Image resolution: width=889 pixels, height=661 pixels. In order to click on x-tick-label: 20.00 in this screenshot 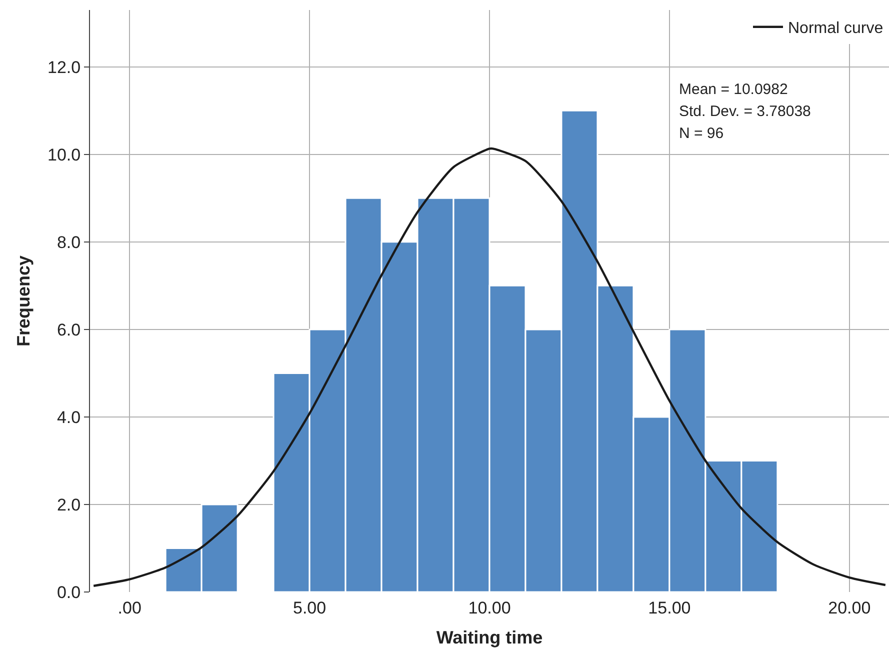, I will do `click(849, 608)`.